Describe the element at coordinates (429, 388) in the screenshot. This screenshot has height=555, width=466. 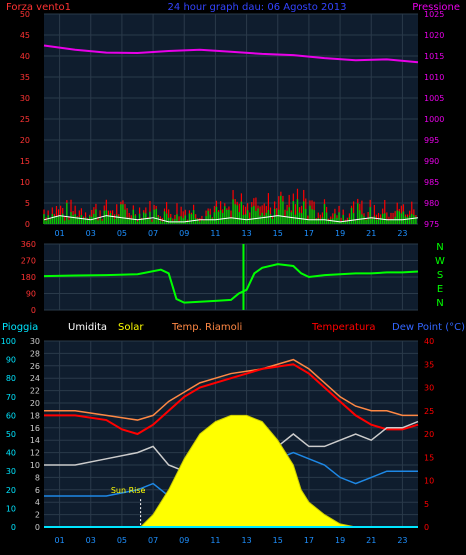
I see `tick-label-temp: 30` at that location.